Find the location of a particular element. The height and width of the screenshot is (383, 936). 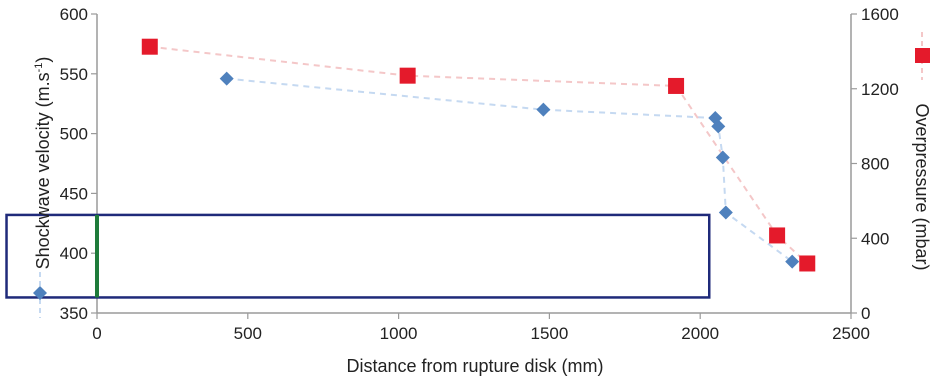

legend-left is located at coordinates (40, 295).